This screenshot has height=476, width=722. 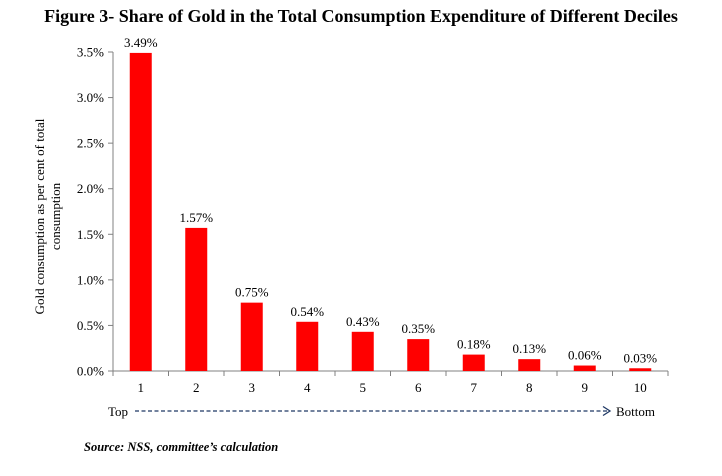 What do you see at coordinates (640, 387) in the screenshot?
I see `x-tick-label: 10` at bounding box center [640, 387].